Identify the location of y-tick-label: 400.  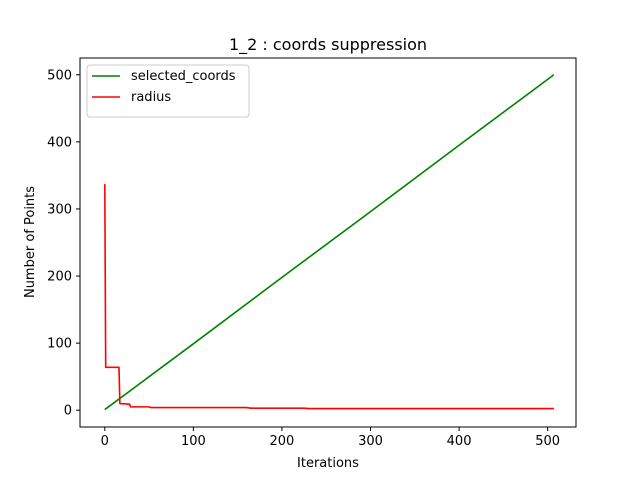
(59, 142).